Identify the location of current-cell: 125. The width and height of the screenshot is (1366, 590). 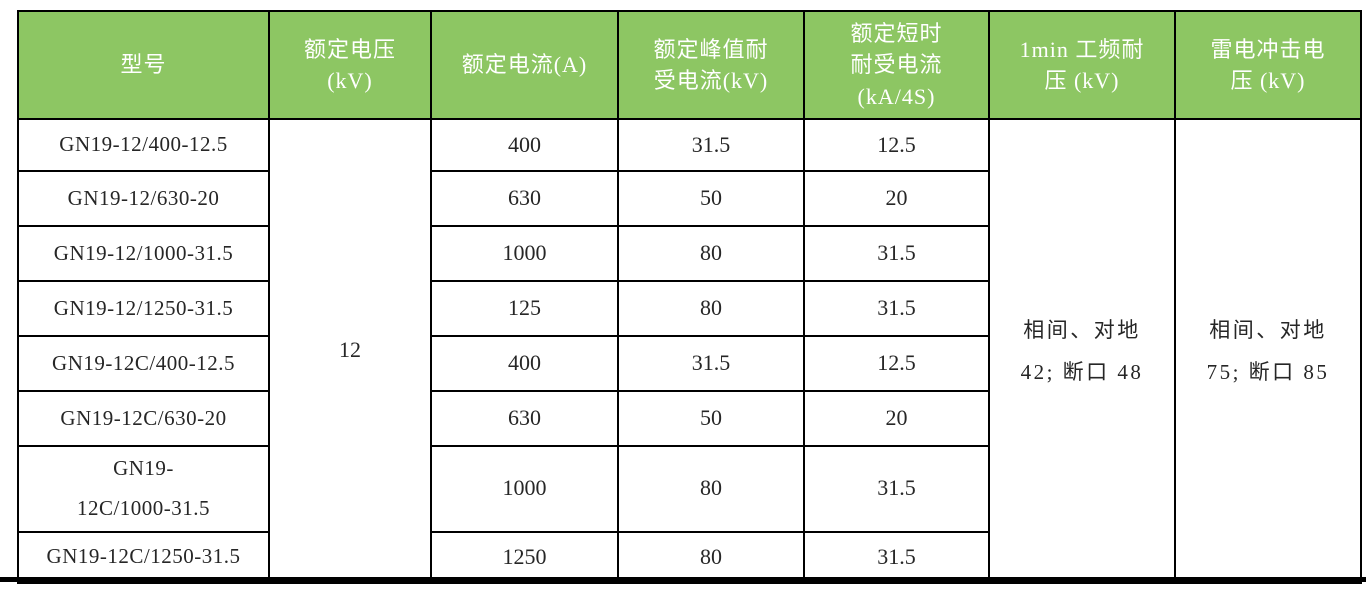
(524, 308).